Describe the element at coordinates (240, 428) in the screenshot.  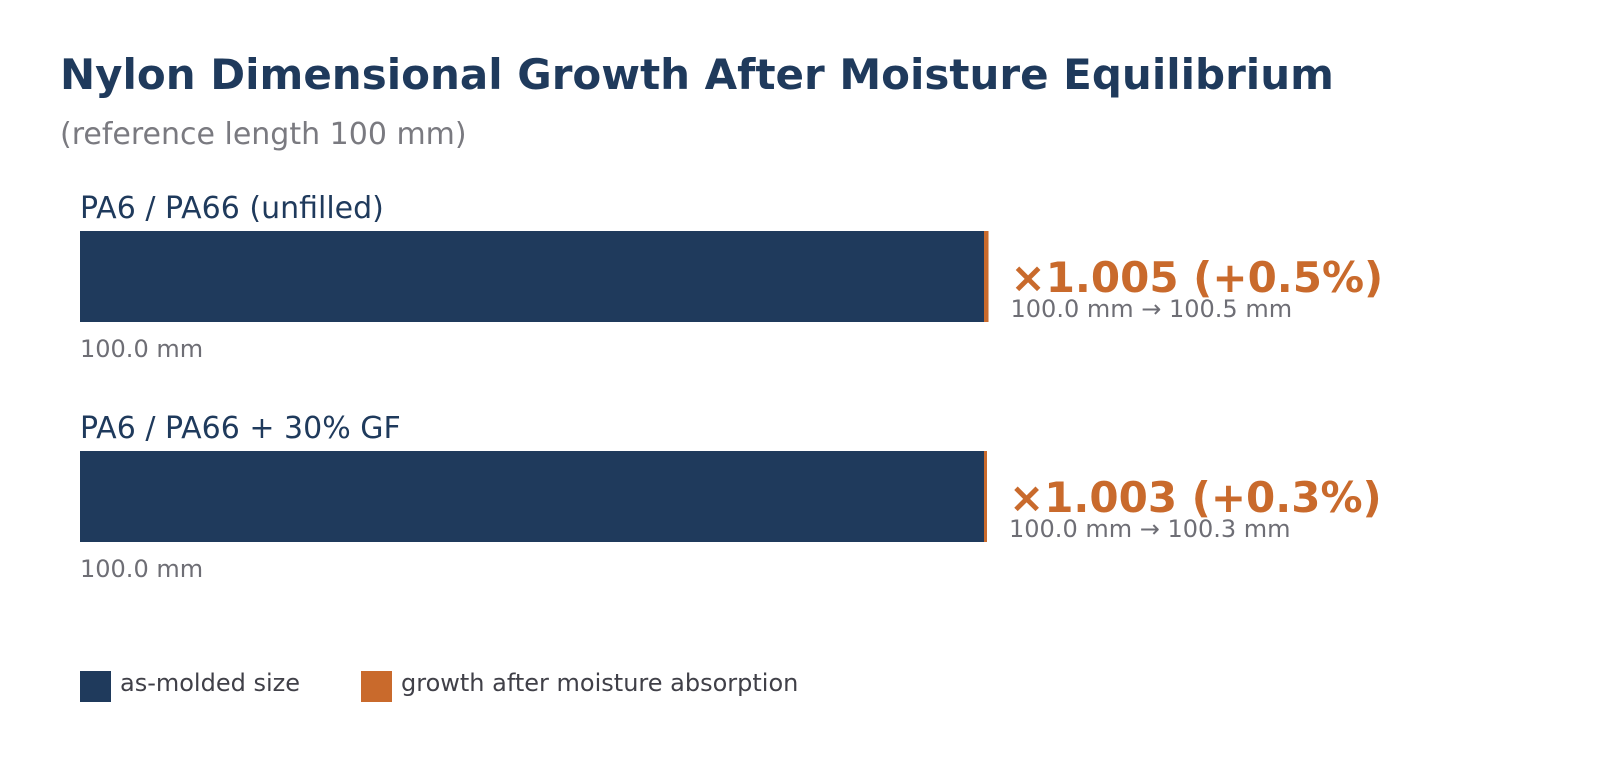
I see `category-label: PA6 / PA66 + 30% GF` at that location.